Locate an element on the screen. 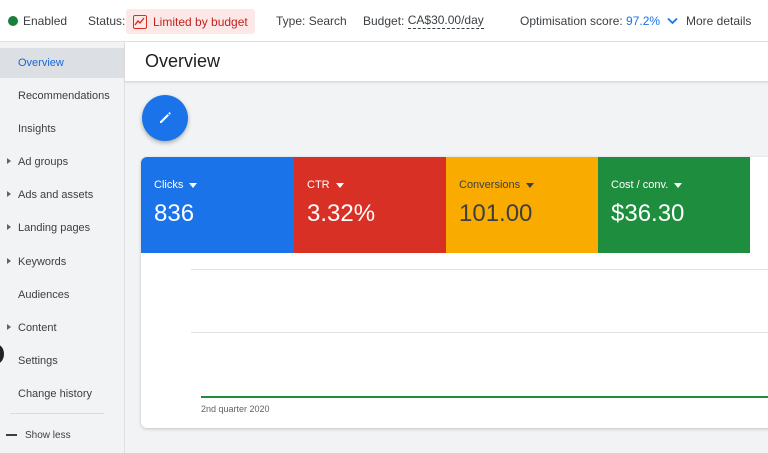 Image resolution: width=768 pixels, height=453 pixels. sidebar-item-label: Keywords is located at coordinates (42, 262).